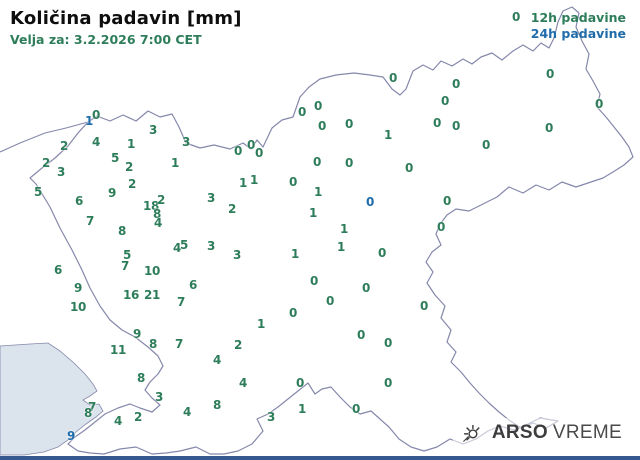 Image resolution: width=640 pixels, height=460 pixels. Describe the element at coordinates (578, 33) in the screenshot. I see `legend-24h-label: 24h padavine` at that location.